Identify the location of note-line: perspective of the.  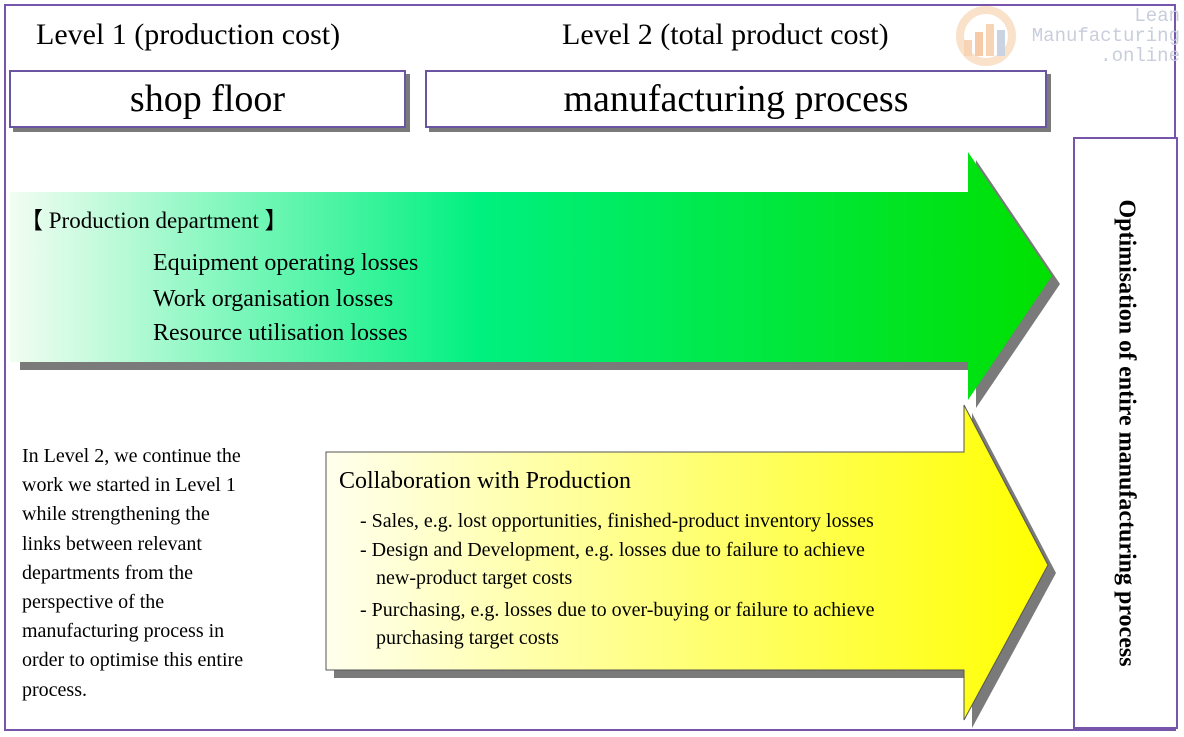
(93, 602).